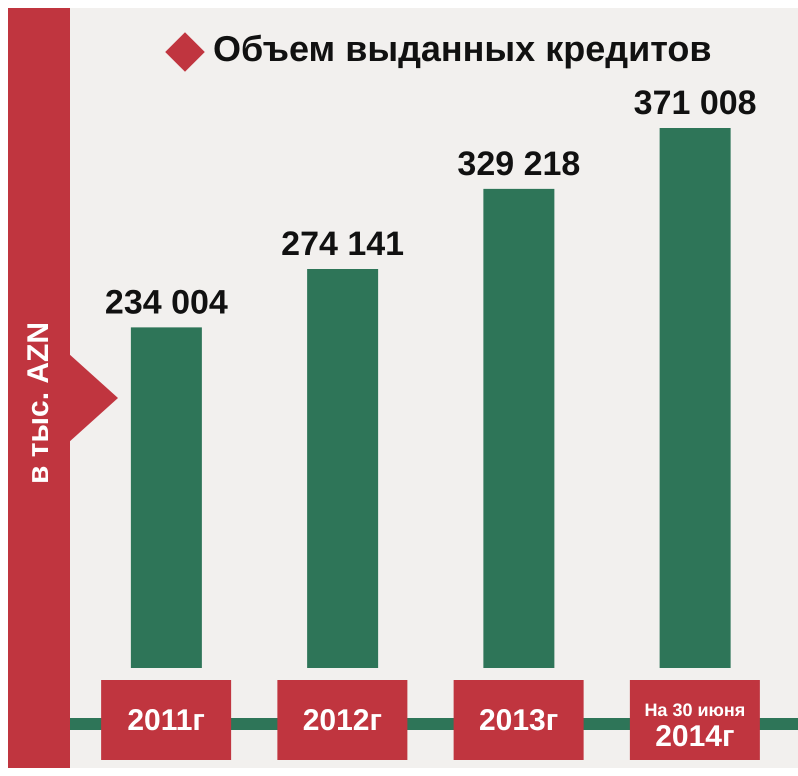  What do you see at coordinates (39, 403) in the screenshot?
I see `y-axis-title: в тыс. AZN` at bounding box center [39, 403].